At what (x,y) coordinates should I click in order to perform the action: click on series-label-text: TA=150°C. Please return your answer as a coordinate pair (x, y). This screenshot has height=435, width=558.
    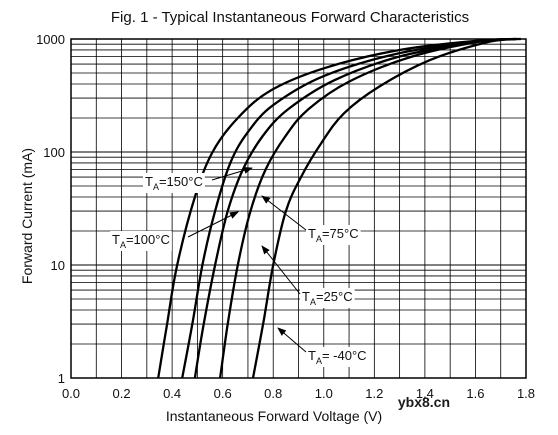
    Looking at the image, I should click on (174, 183).